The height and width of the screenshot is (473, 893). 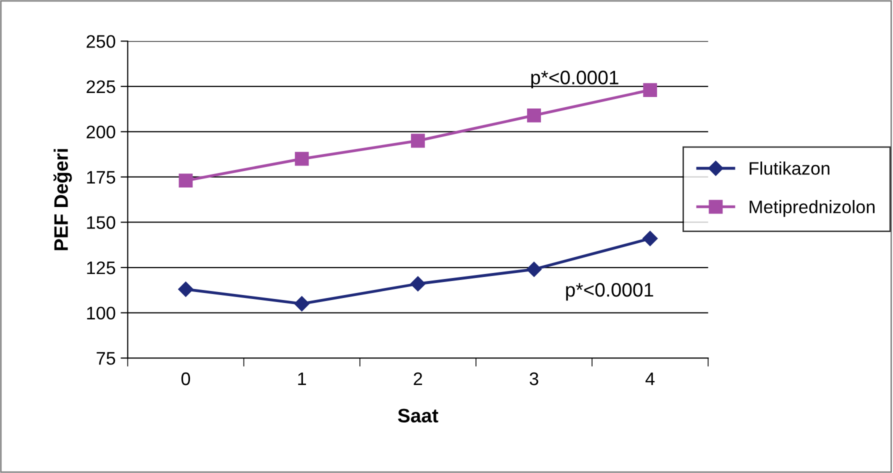 What do you see at coordinates (62, 199) in the screenshot?
I see `y-axis-title: PEF Değeri` at bounding box center [62, 199].